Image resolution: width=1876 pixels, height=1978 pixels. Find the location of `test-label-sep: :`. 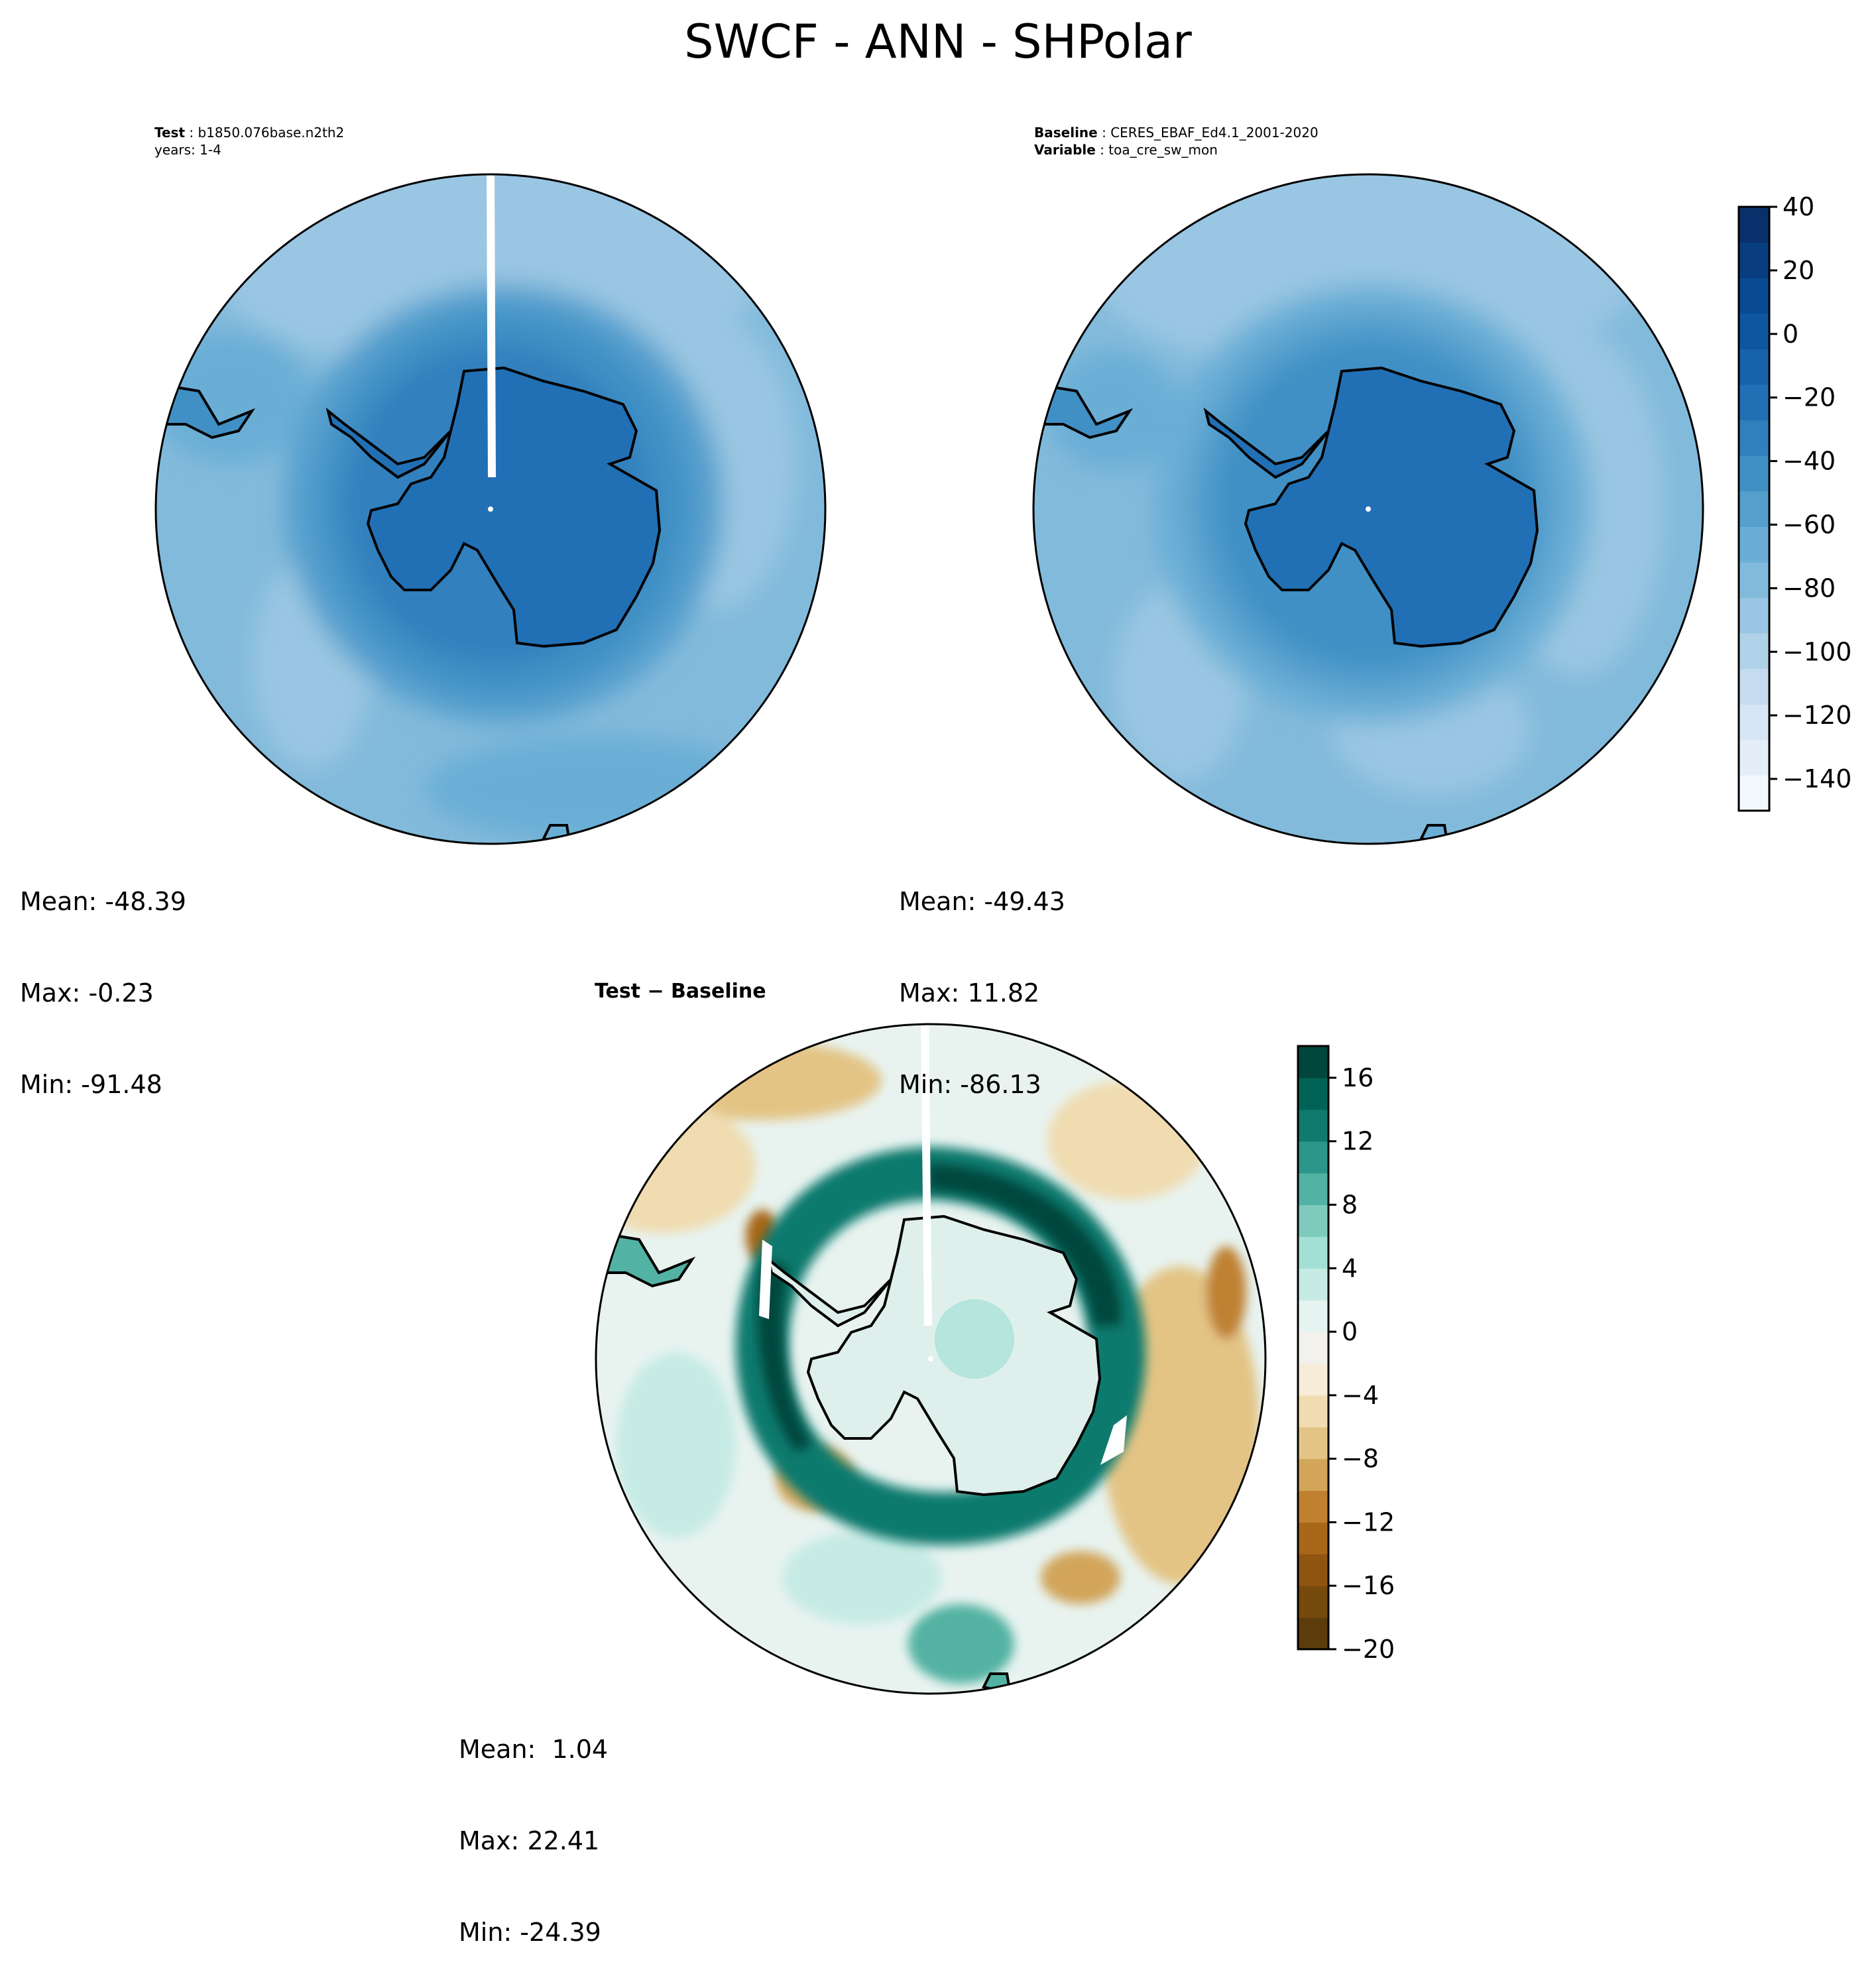

test-label-sep: : is located at coordinates (191, 133).